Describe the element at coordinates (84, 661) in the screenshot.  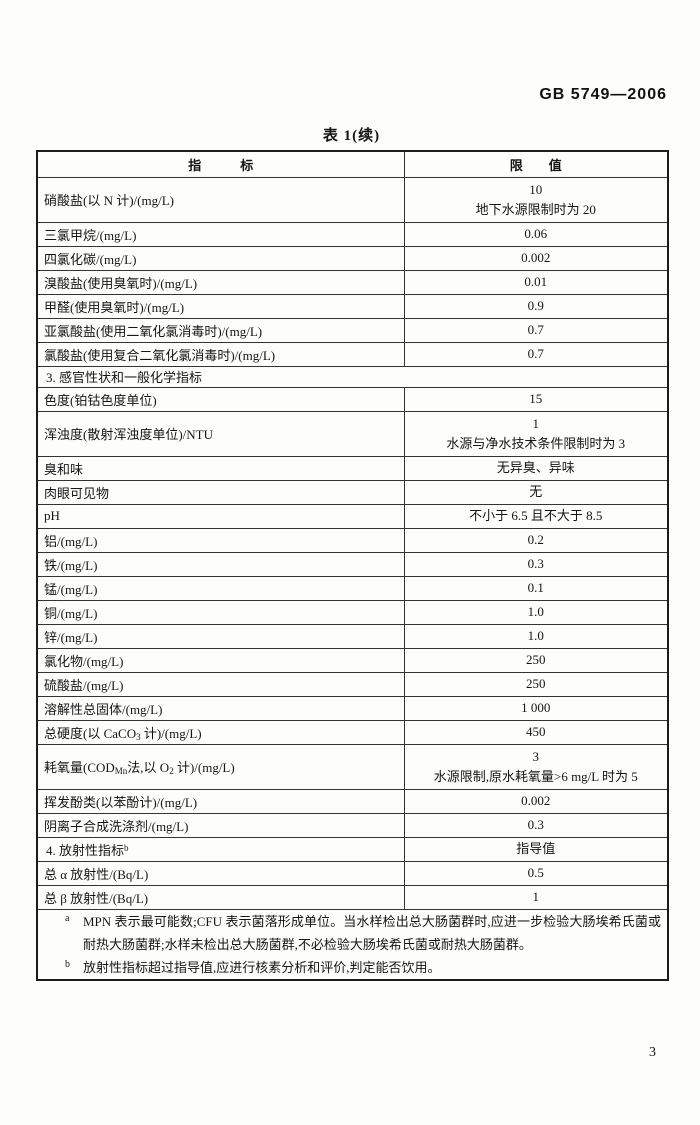
I see `indicator-text: 氯化物/(mg/L)` at that location.